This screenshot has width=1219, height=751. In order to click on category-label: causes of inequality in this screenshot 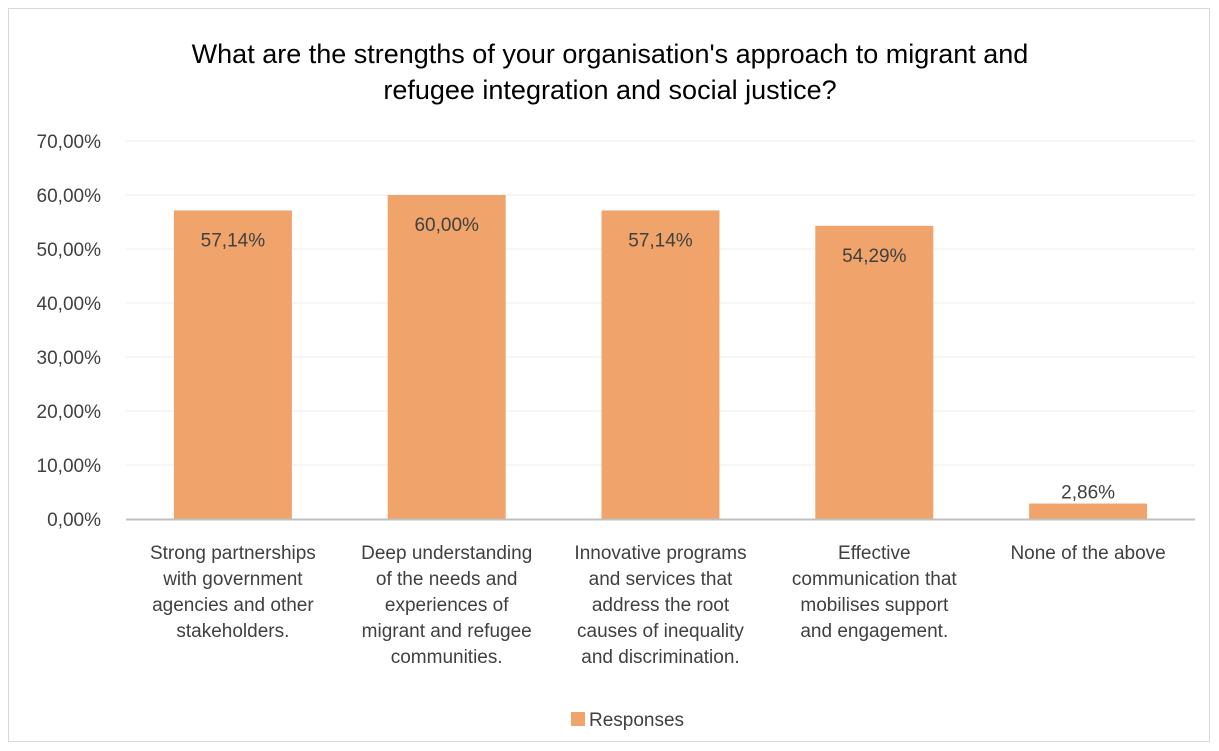, I will do `click(660, 631)`.